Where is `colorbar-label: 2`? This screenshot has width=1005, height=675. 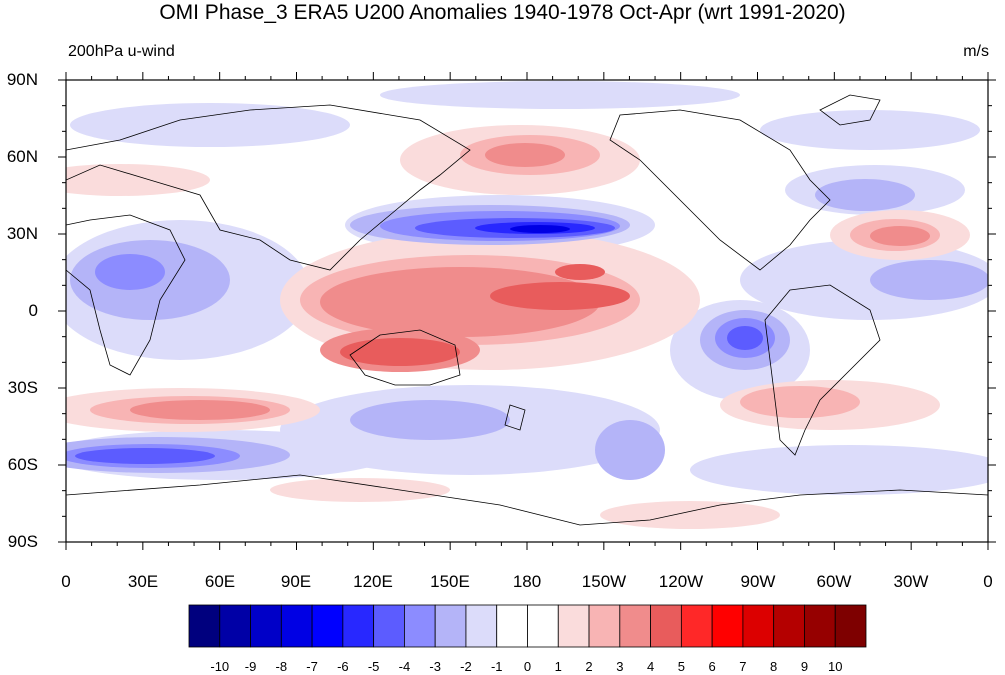
colorbar-label: 2 is located at coordinates (589, 666).